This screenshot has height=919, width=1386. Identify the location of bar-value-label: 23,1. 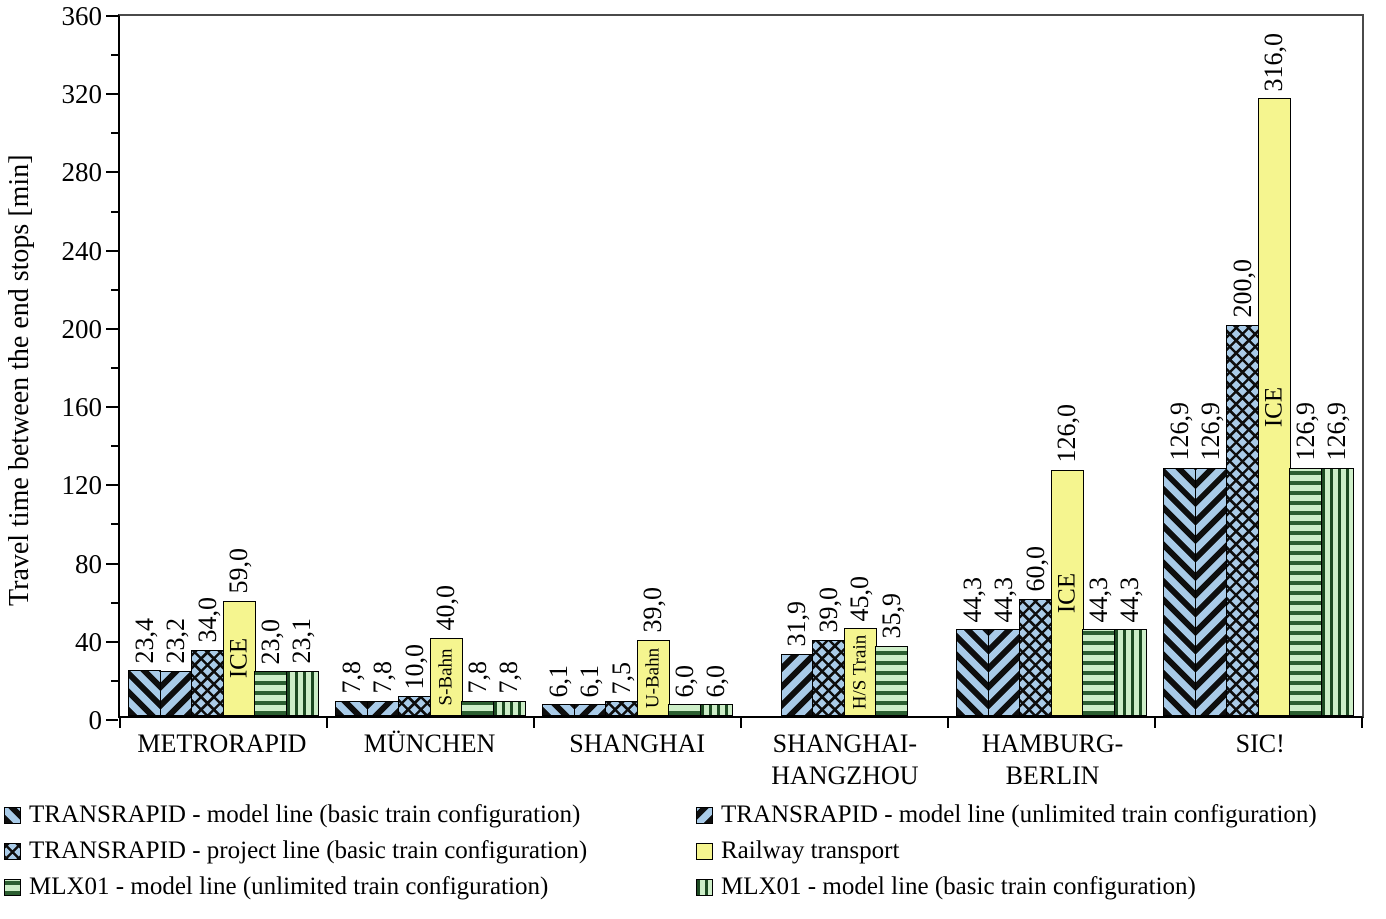
(302, 641).